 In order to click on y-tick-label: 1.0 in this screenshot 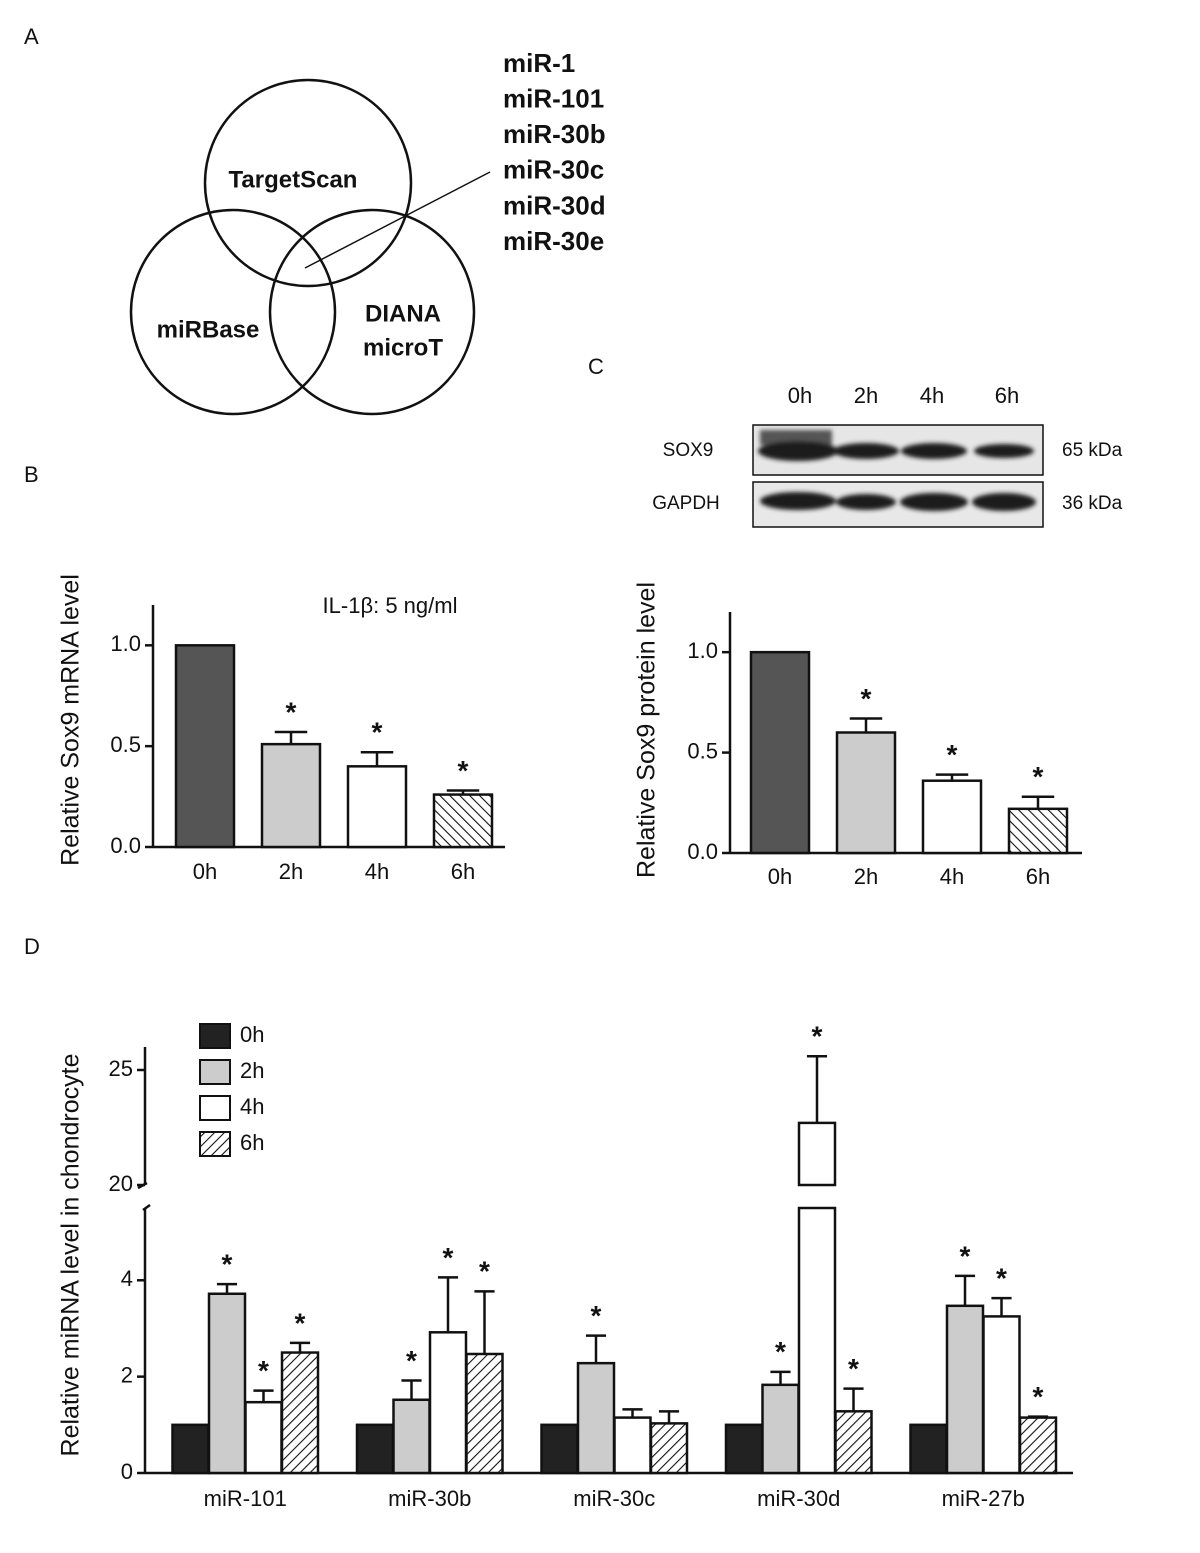, I will do `click(702, 650)`.